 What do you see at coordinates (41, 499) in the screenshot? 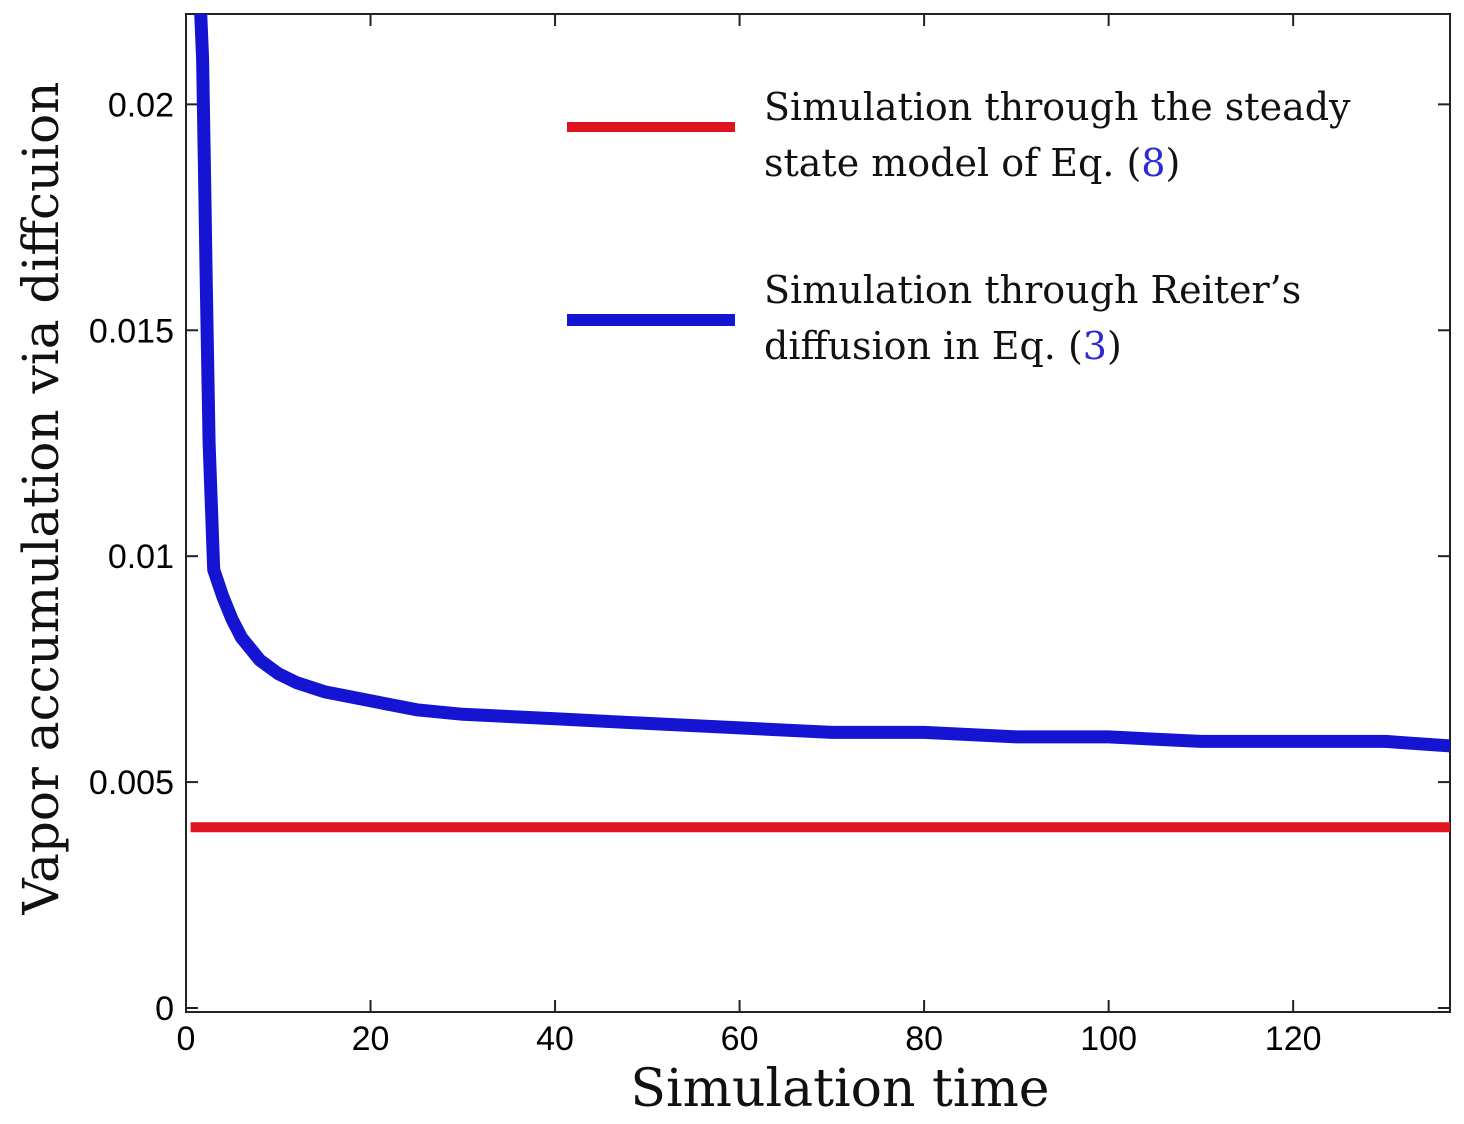
I see `y-axis-title: Vapor accumulation via diffcuion` at bounding box center [41, 499].